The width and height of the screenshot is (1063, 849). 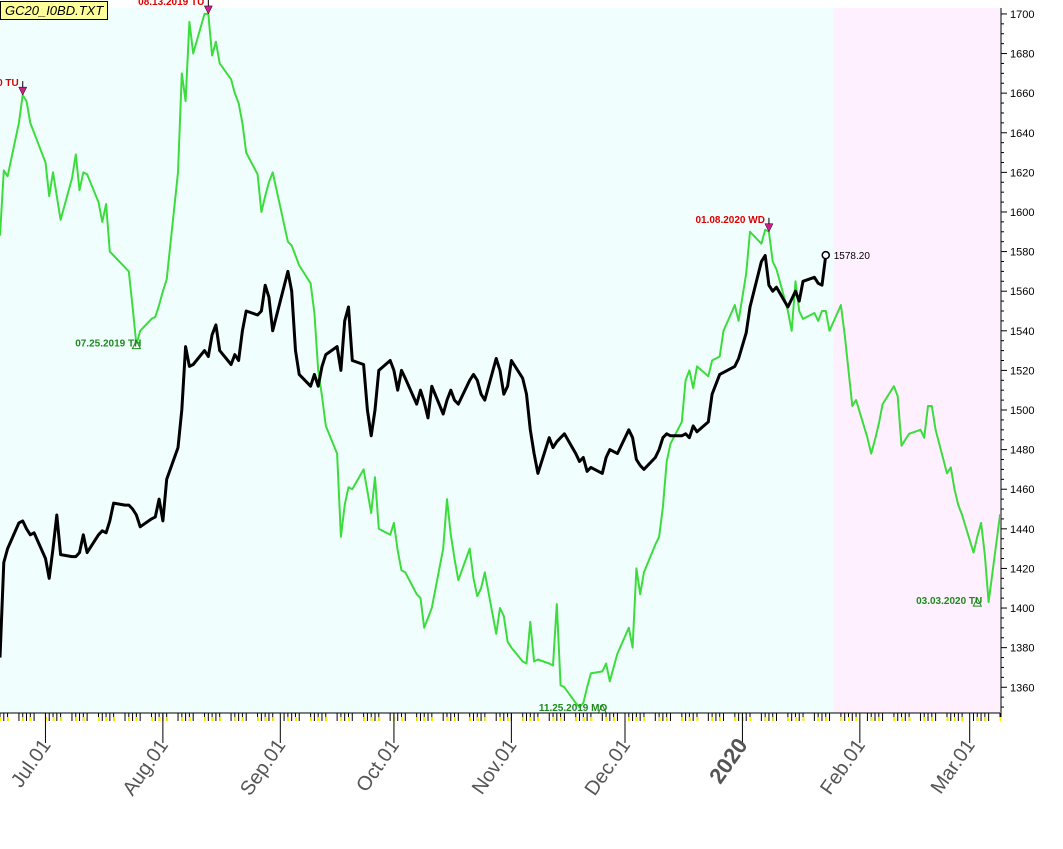 I want to click on low-marker-arrow, so click(x=136, y=344).